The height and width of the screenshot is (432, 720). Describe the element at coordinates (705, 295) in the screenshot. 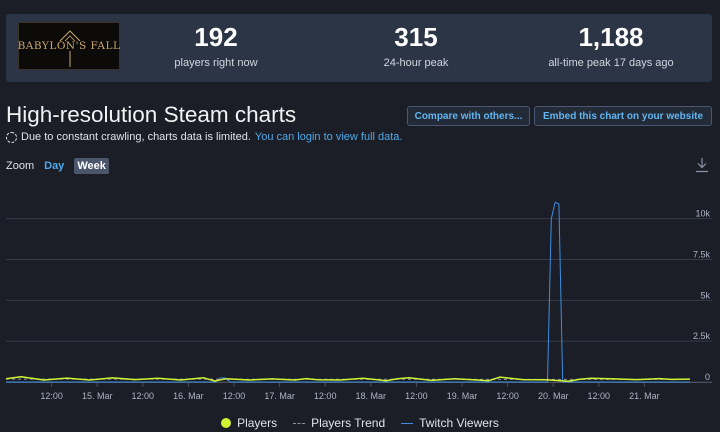

I see `y-tick-label: 5k` at that location.